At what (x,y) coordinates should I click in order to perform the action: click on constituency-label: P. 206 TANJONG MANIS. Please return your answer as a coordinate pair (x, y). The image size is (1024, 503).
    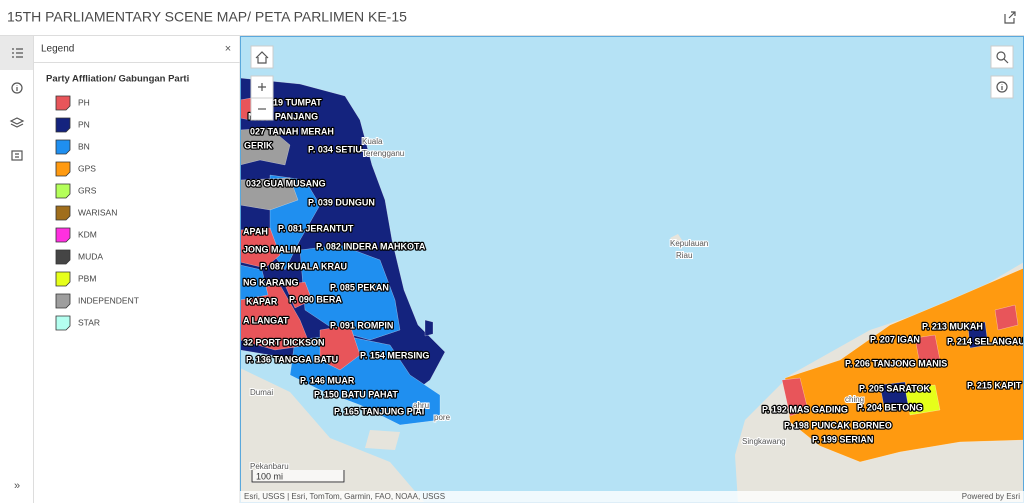
    Looking at the image, I should click on (896, 363).